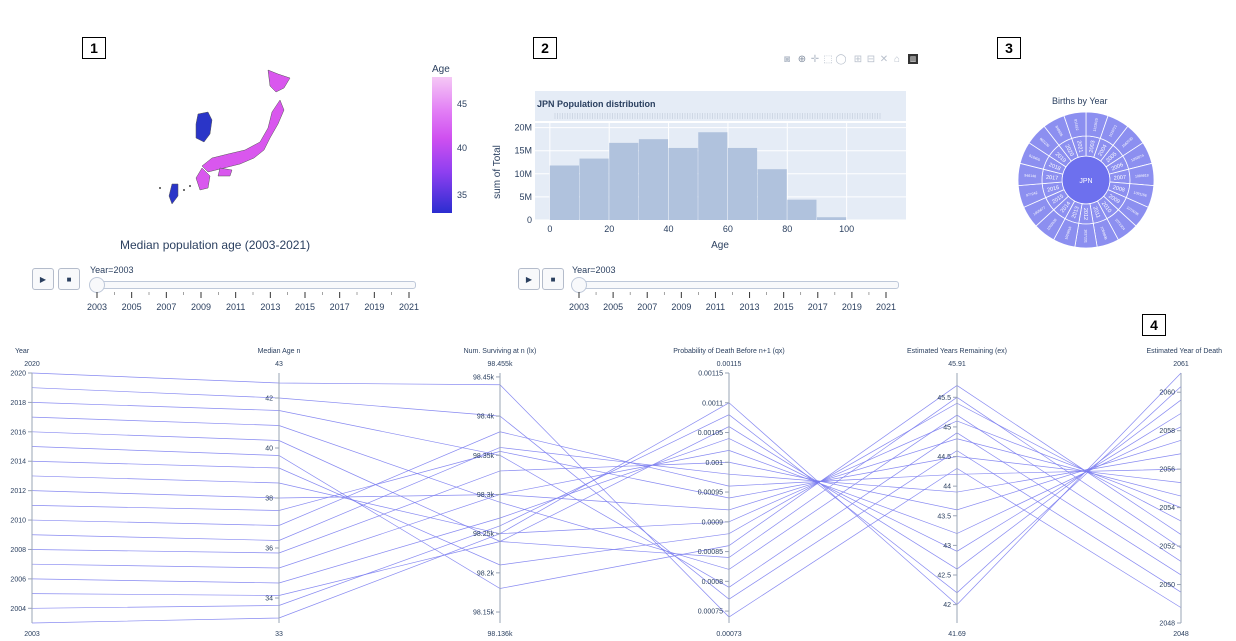 This screenshot has width=1236, height=641. I want to click on pc-axis-tick-label: 42.5, so click(944, 576).